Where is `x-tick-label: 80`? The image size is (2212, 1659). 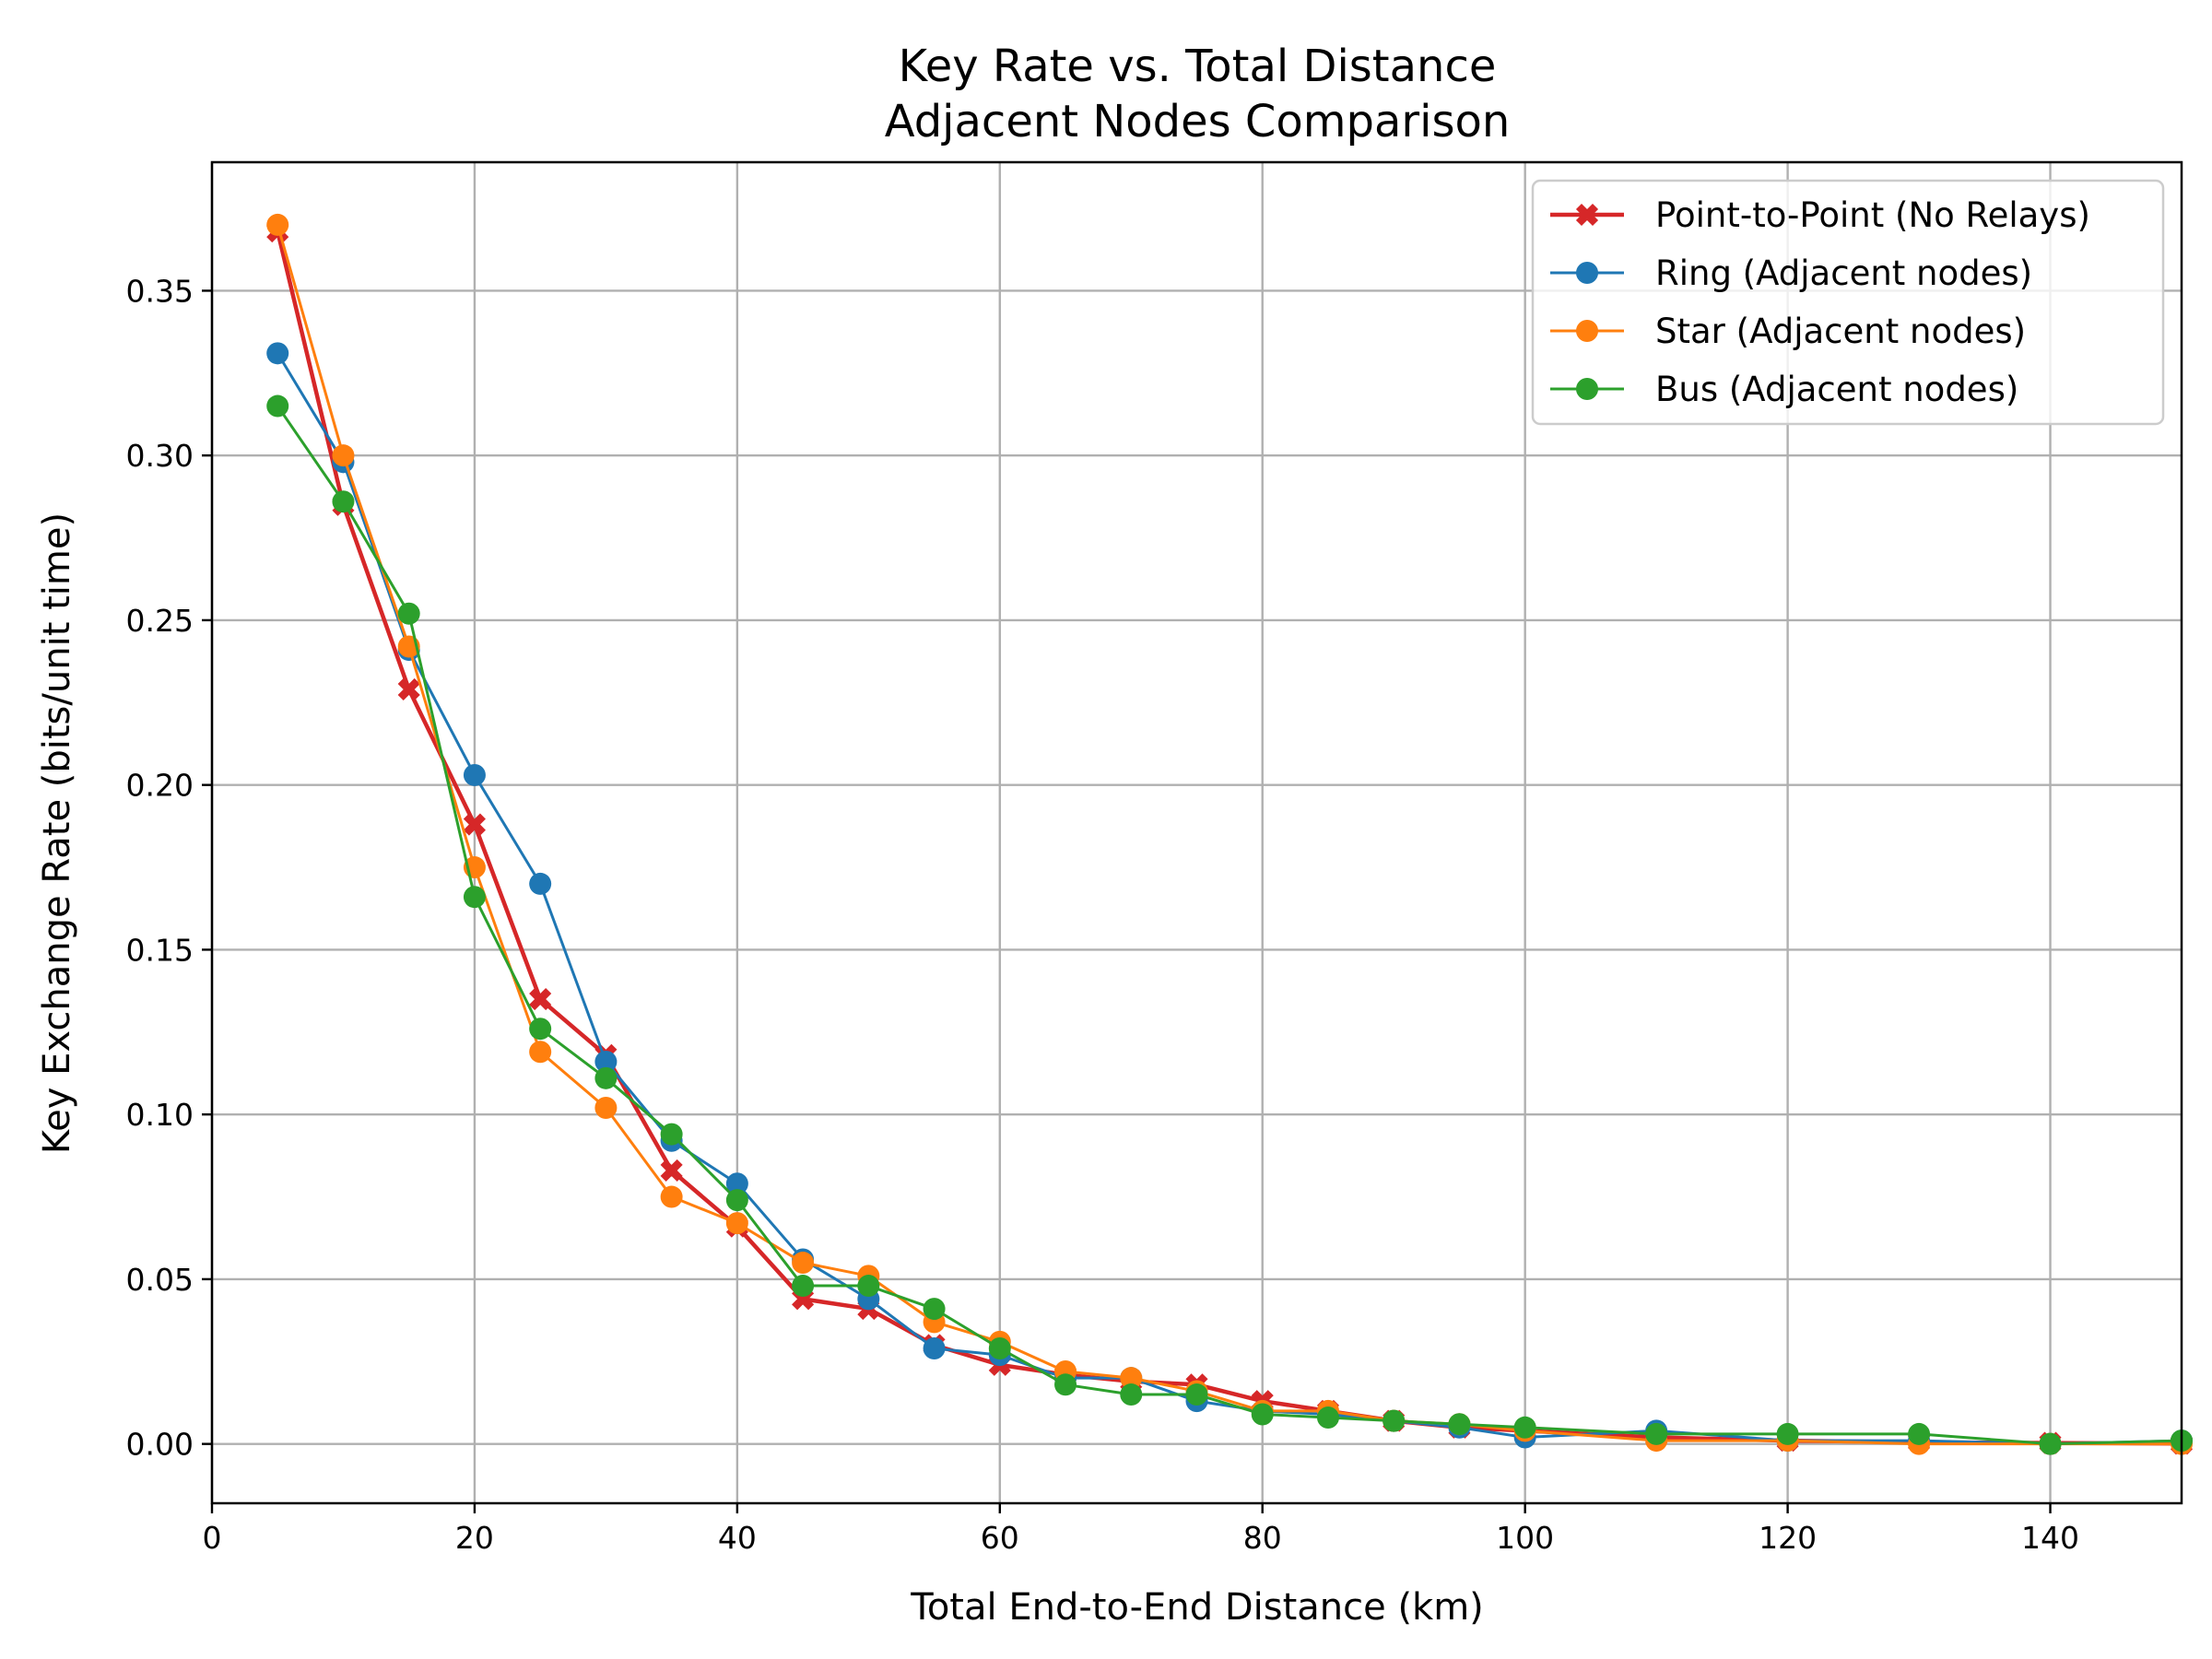
x-tick-label: 80 is located at coordinates (1262, 1538).